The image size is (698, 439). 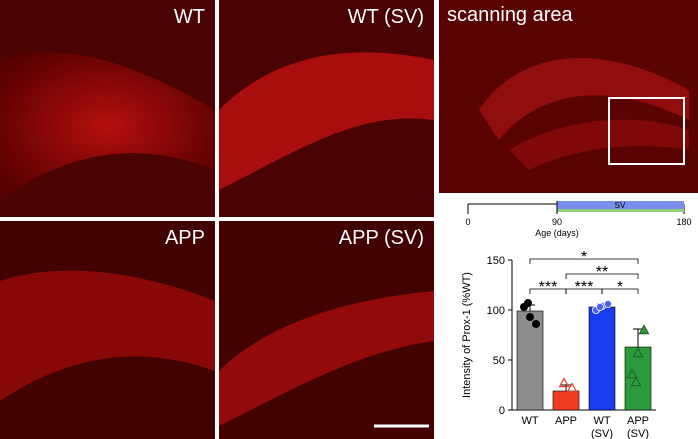 I want to click on scan-box, so click(x=646, y=131).